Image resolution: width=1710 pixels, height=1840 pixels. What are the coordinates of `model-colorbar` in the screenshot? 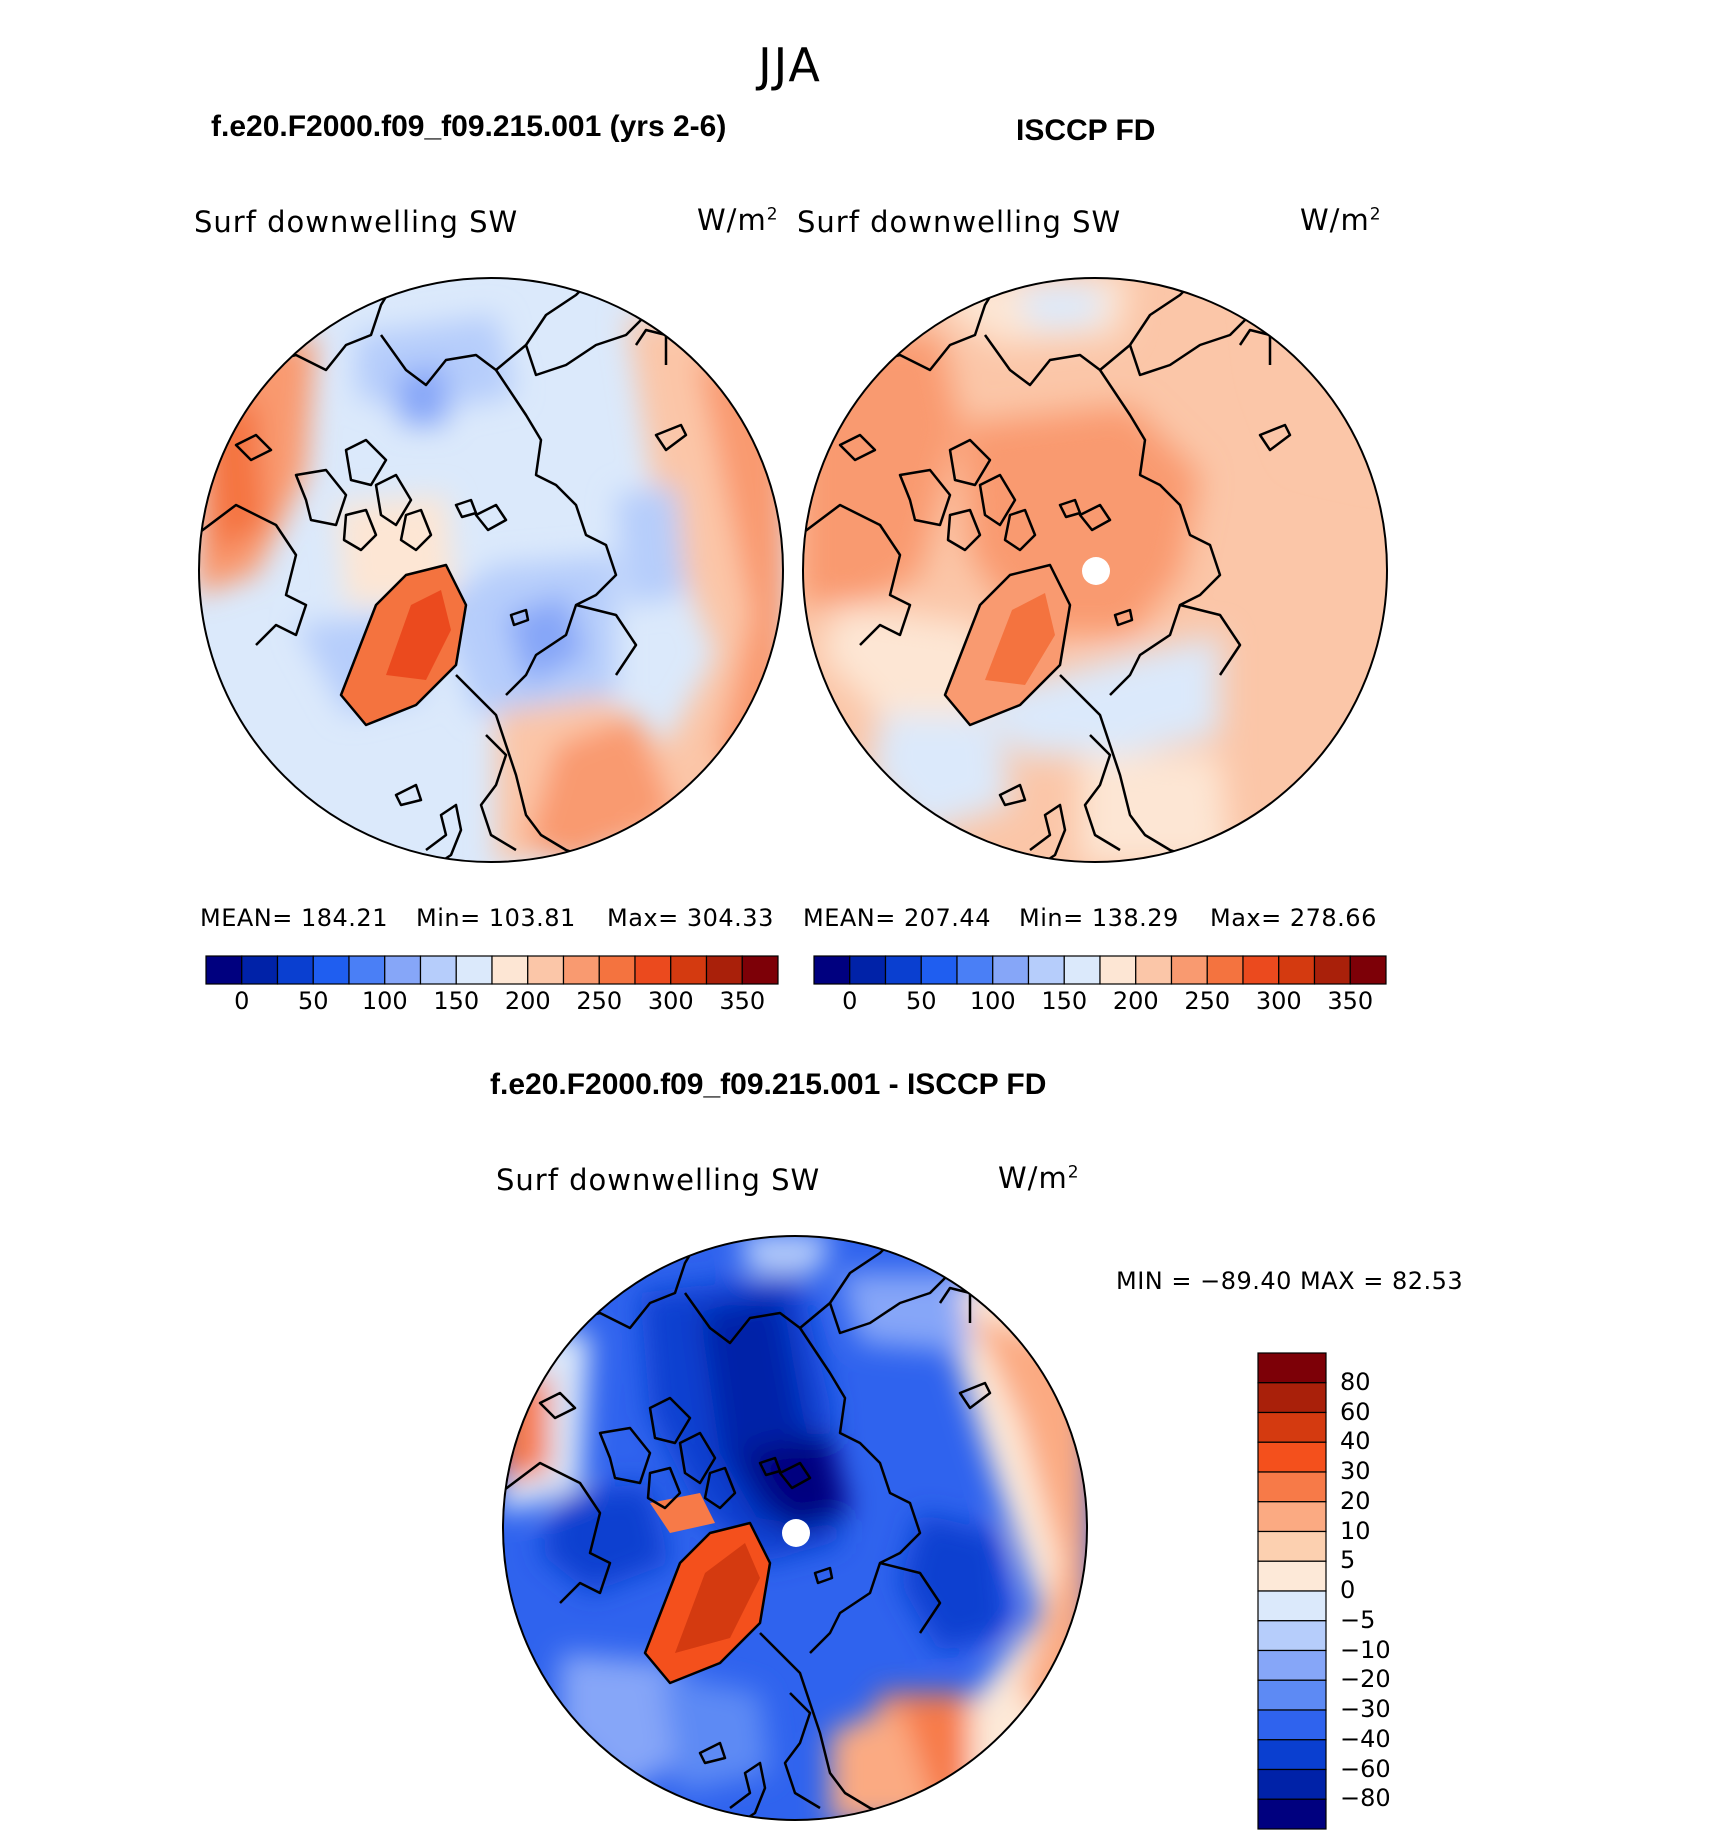 It's located at (492, 970).